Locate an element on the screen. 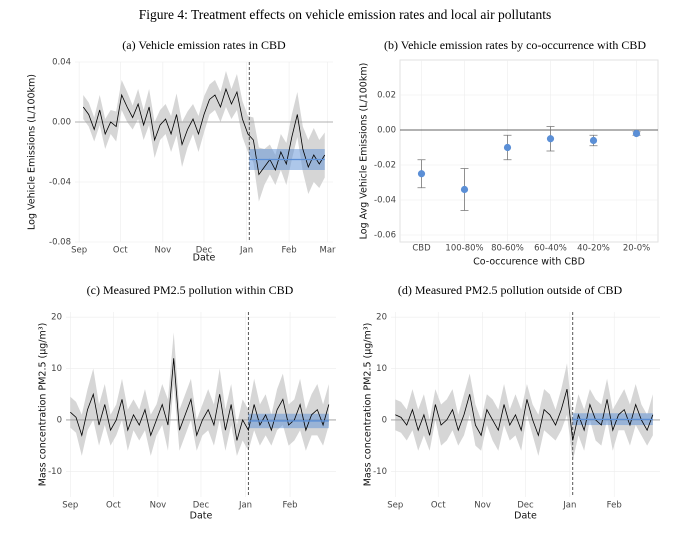 The height and width of the screenshot is (535, 691). y-tick-label: -0.02 is located at coordinates (385, 166).